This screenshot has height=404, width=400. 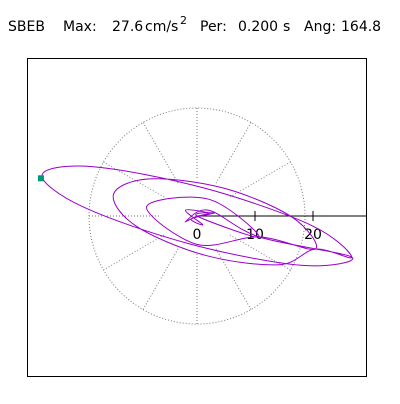 What do you see at coordinates (258, 27) in the screenshot?
I see `period-value: 0.200` at bounding box center [258, 27].